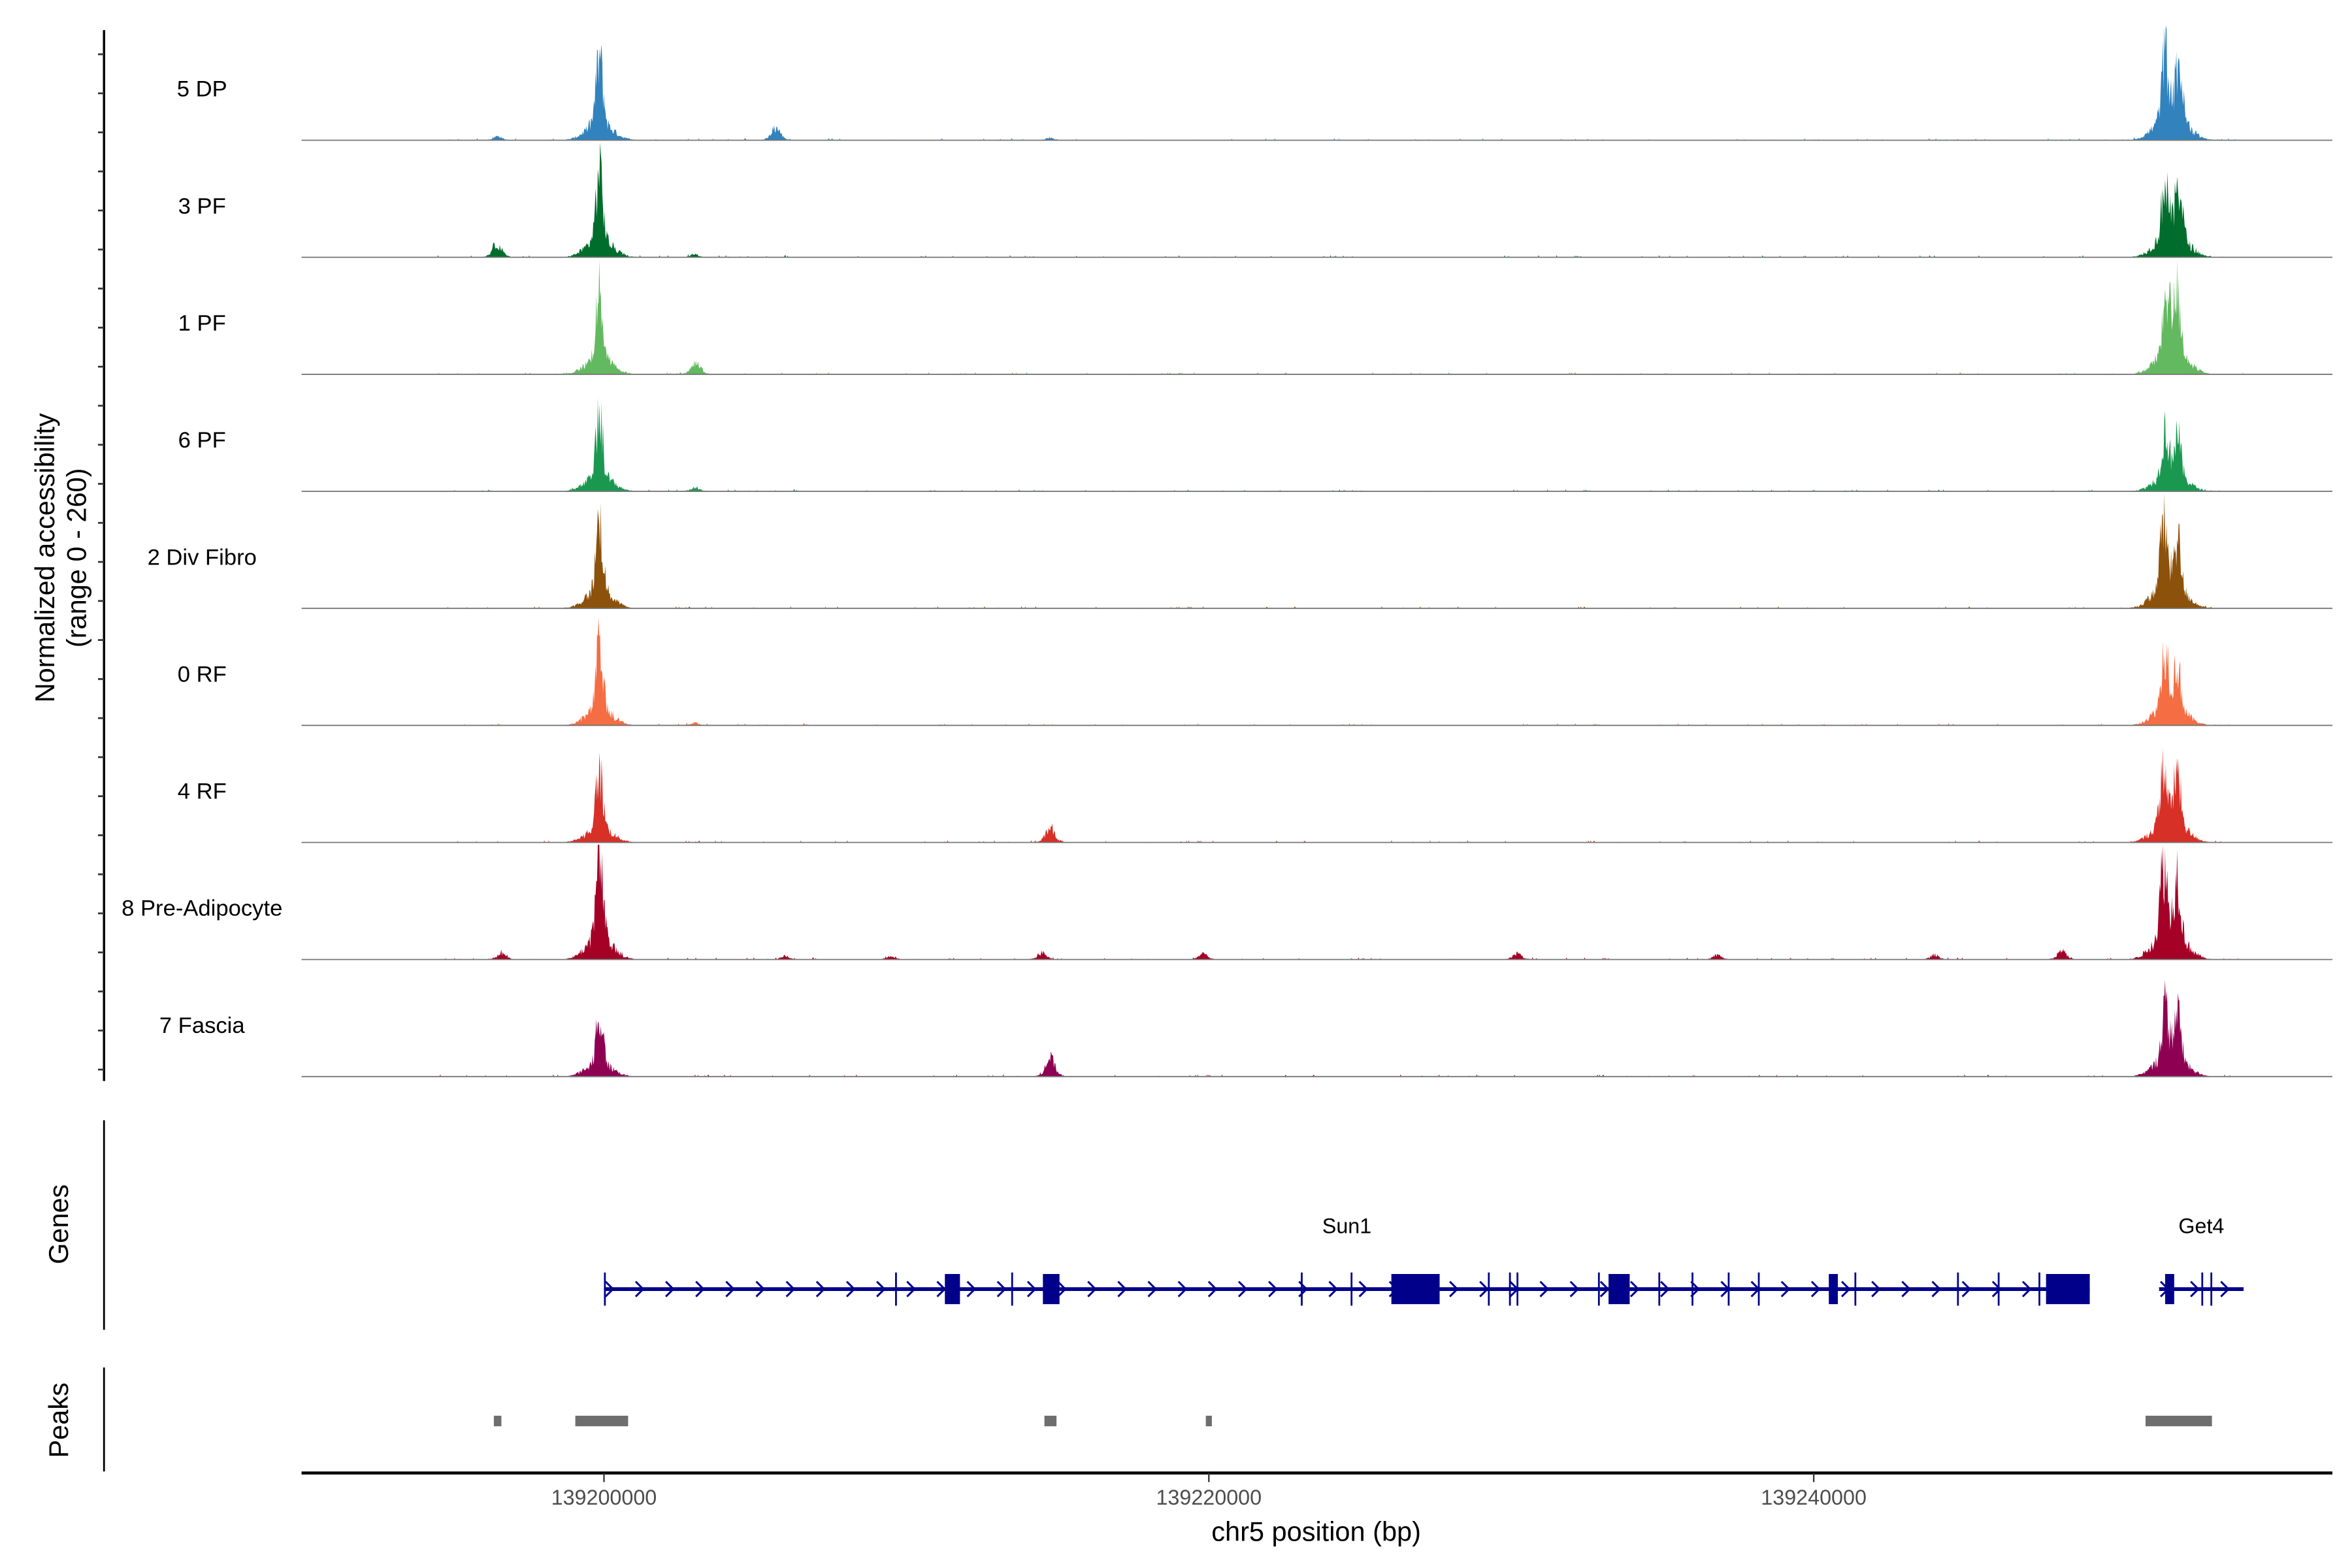  I want to click on gene-label: Sun1, so click(1346, 1226).